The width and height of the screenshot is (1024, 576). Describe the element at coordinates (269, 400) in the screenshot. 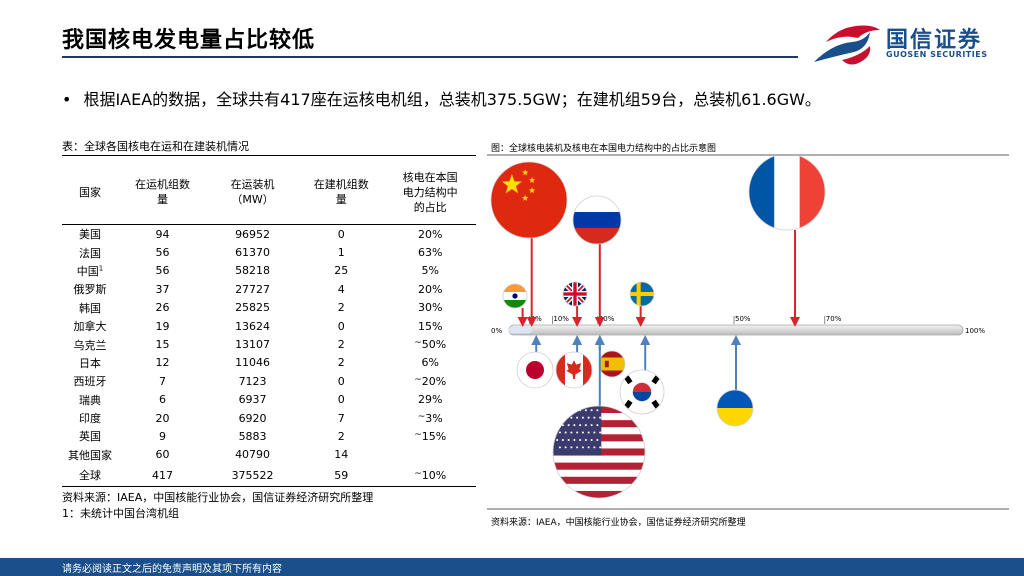

I see `table-row: 瑞典 6 6937 0 29%` at that location.